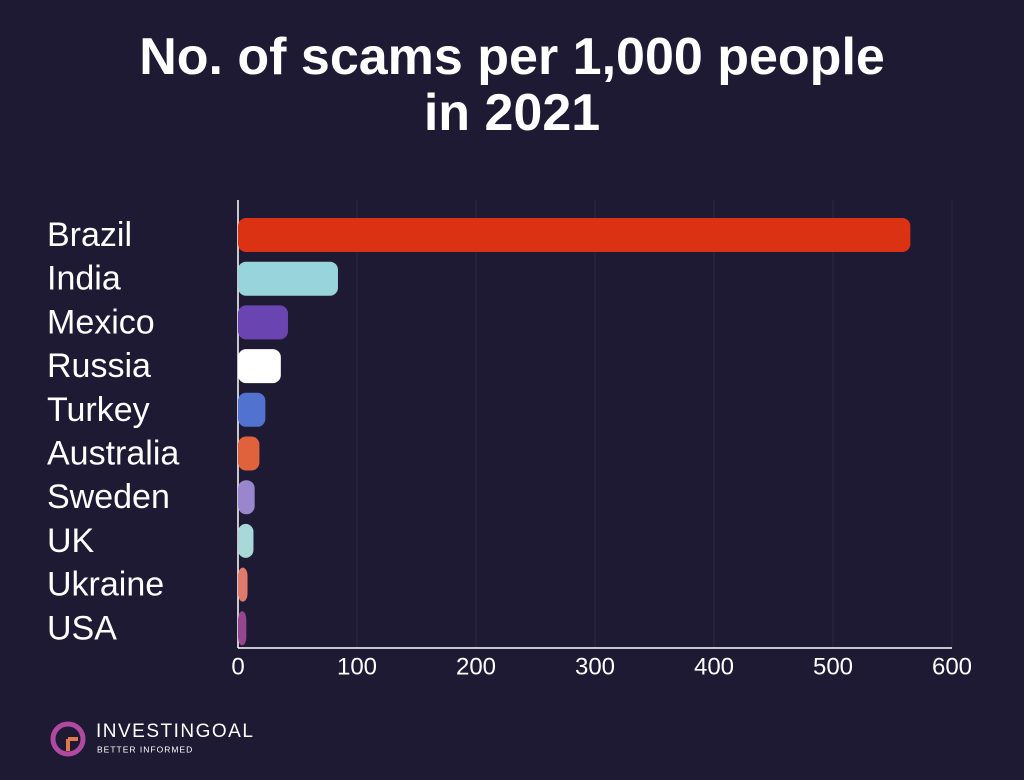 This screenshot has height=780, width=1024. Describe the element at coordinates (72, 744) in the screenshot. I see `logo-icon-mark` at that location.